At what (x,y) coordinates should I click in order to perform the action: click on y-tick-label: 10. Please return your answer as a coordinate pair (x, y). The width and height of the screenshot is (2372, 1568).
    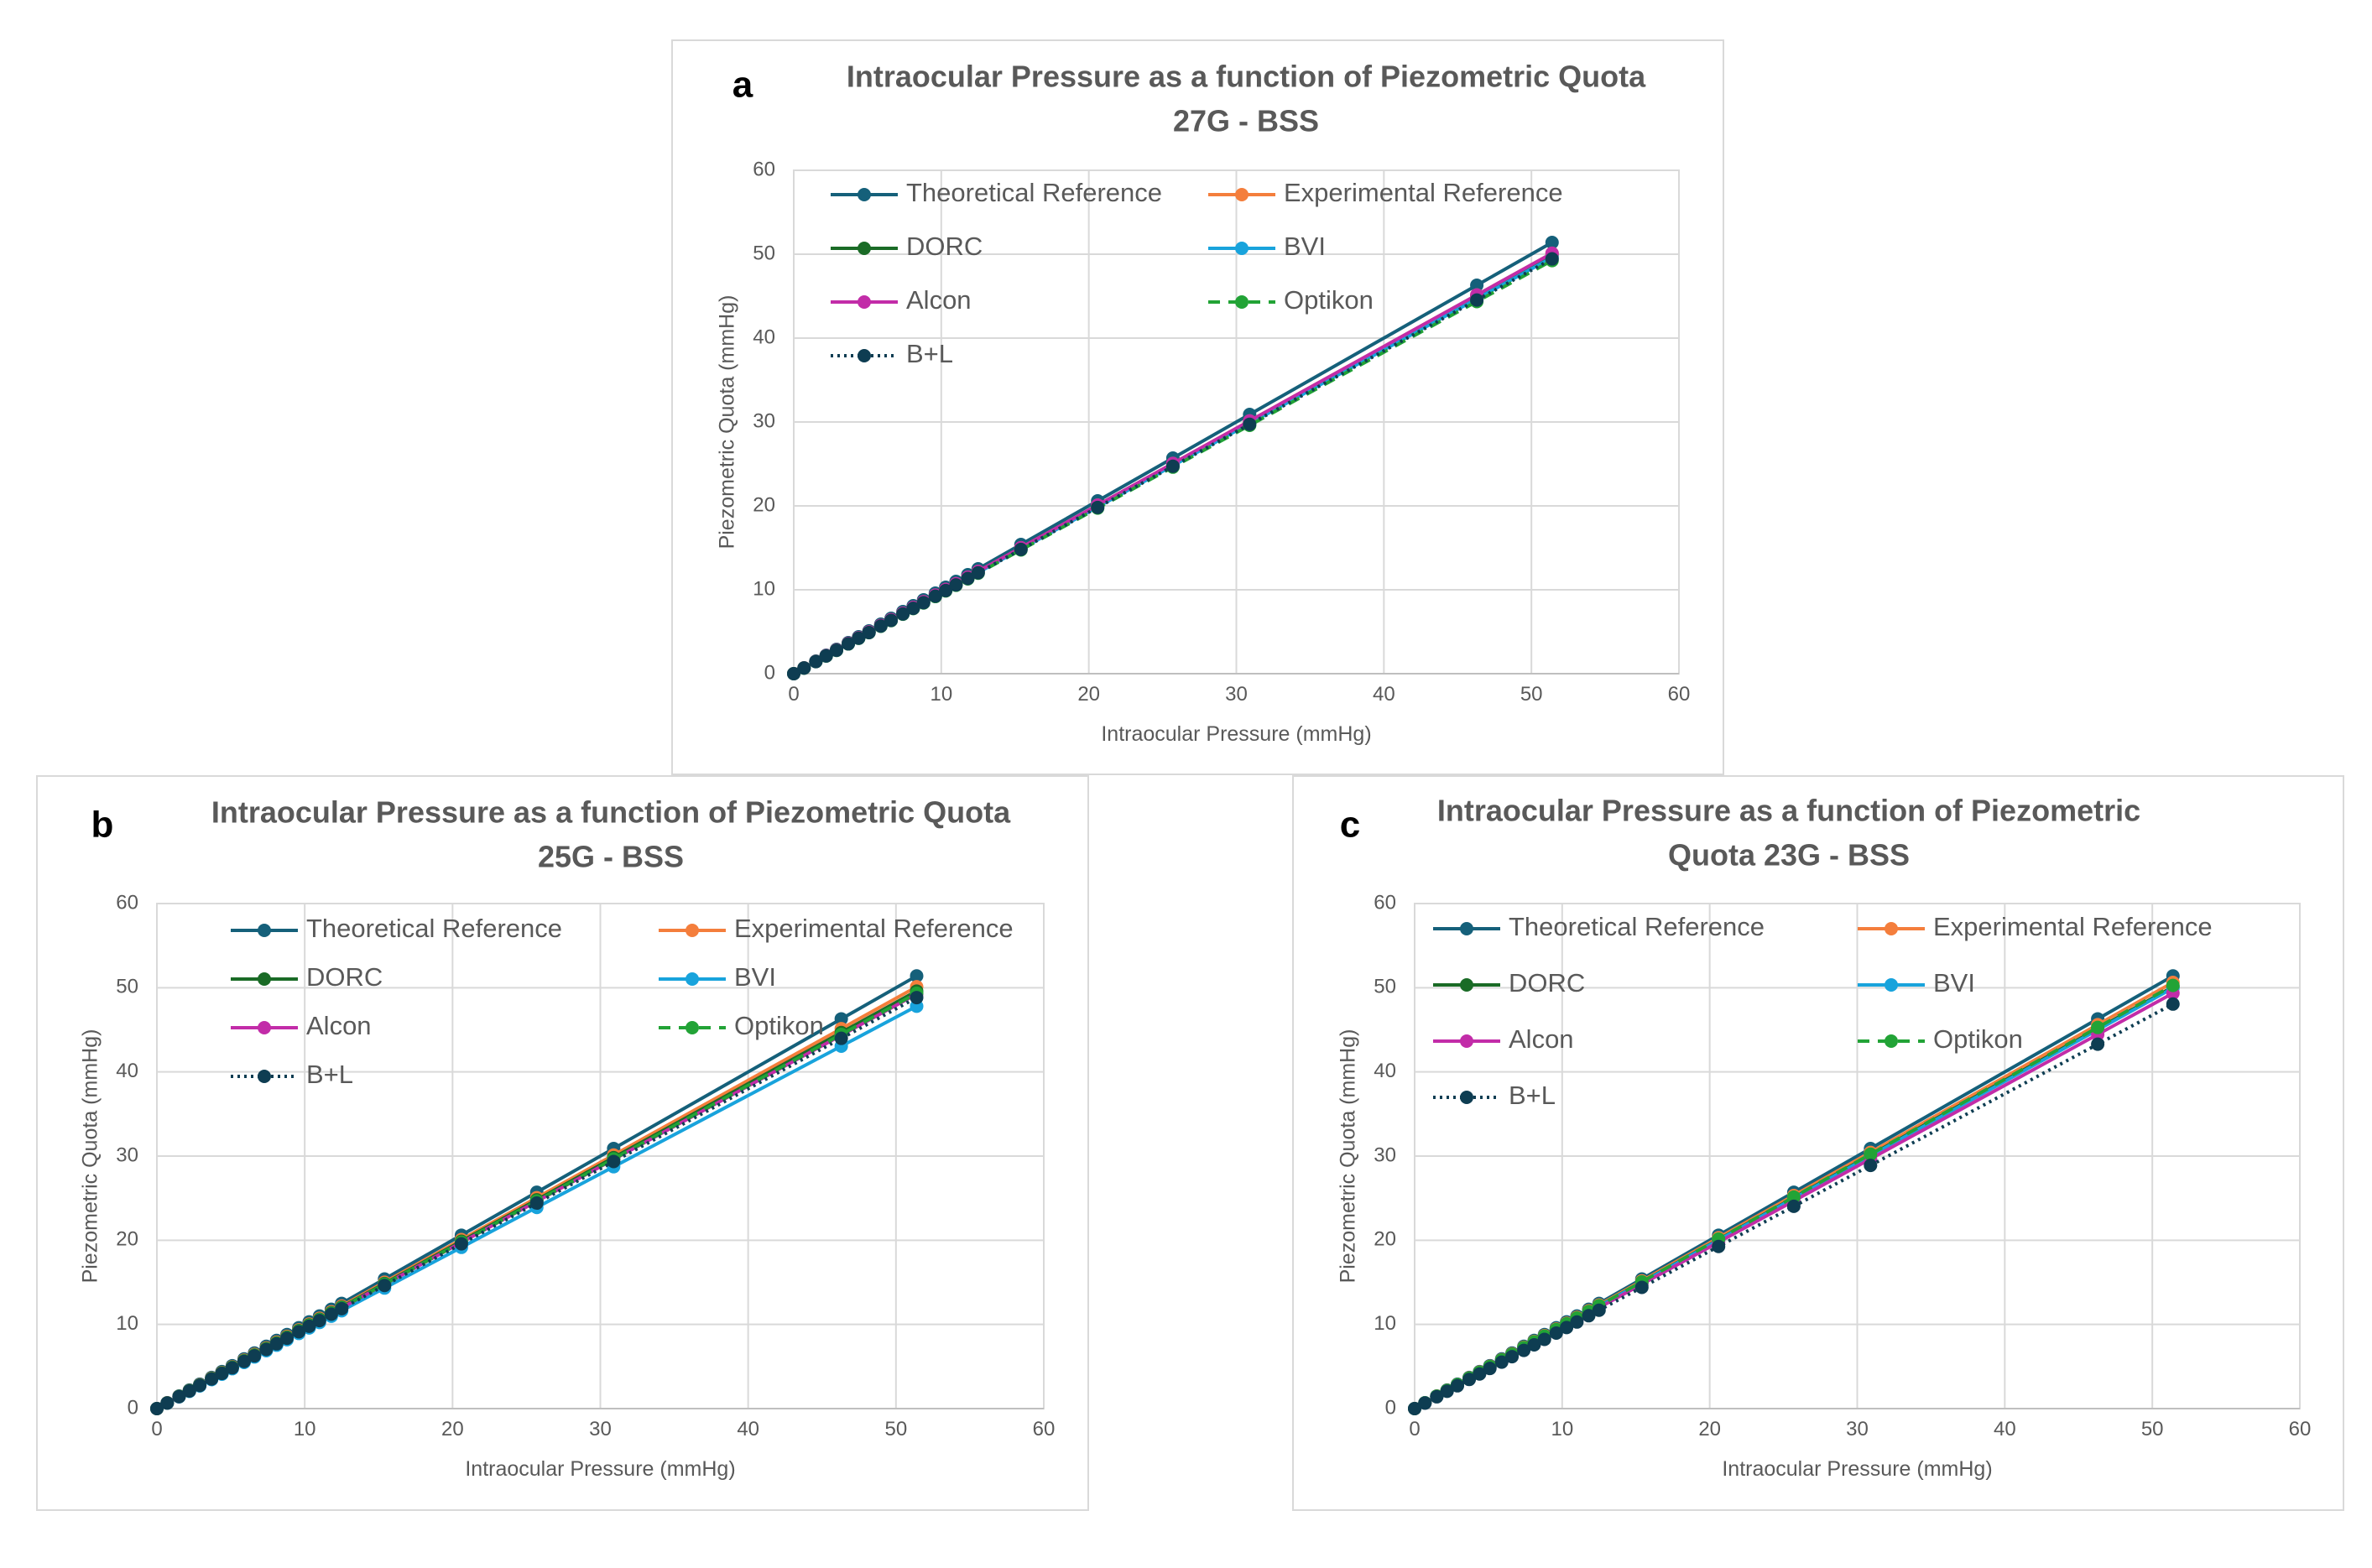
    Looking at the image, I should click on (764, 589).